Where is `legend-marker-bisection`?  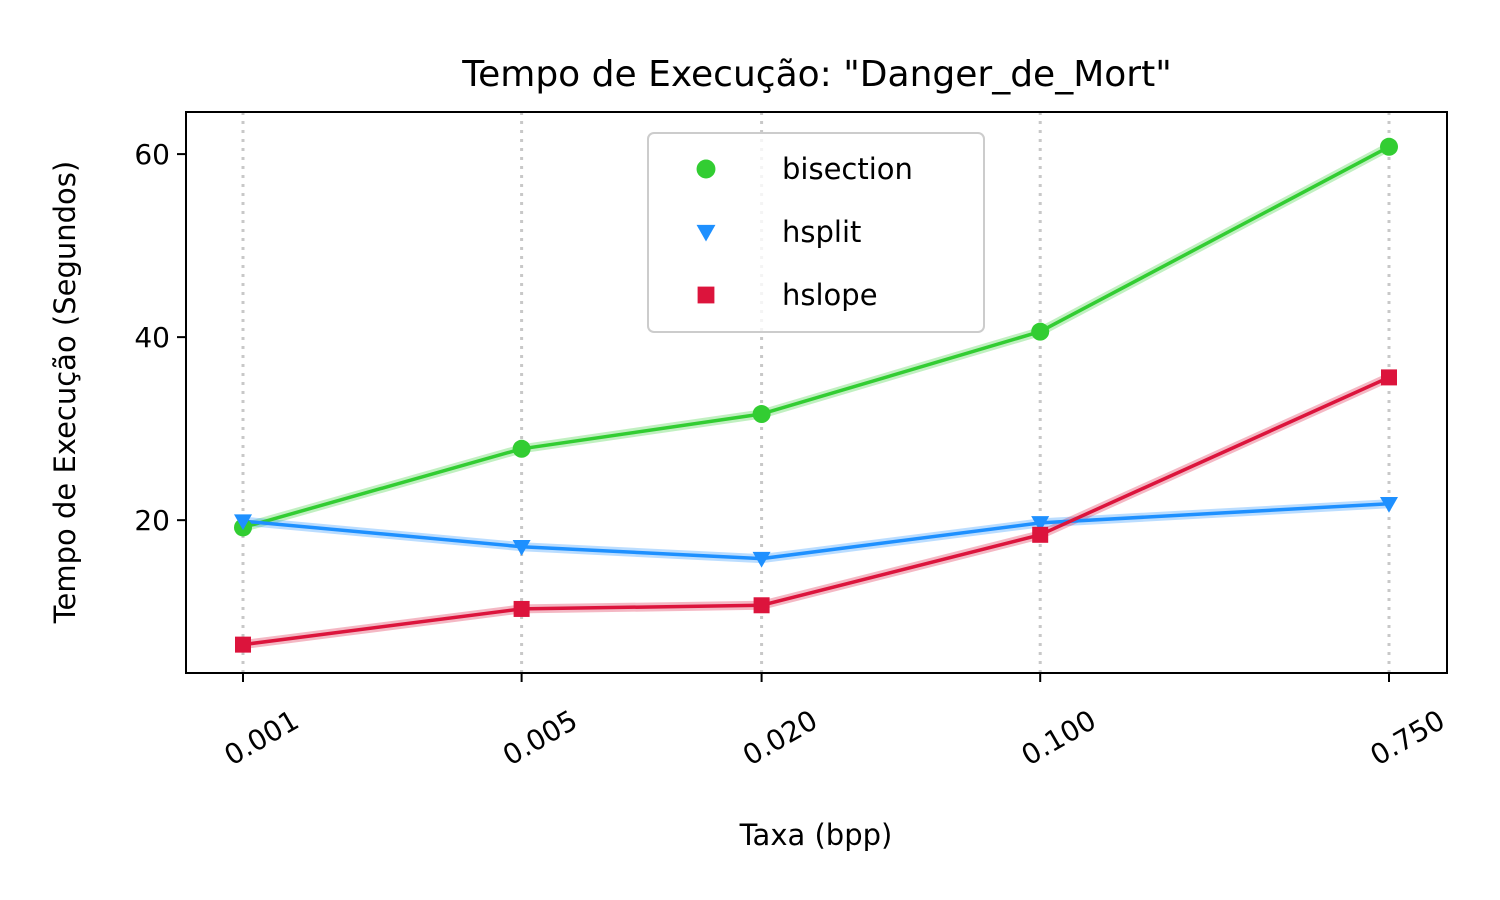
legend-marker-bisection is located at coordinates (706, 169).